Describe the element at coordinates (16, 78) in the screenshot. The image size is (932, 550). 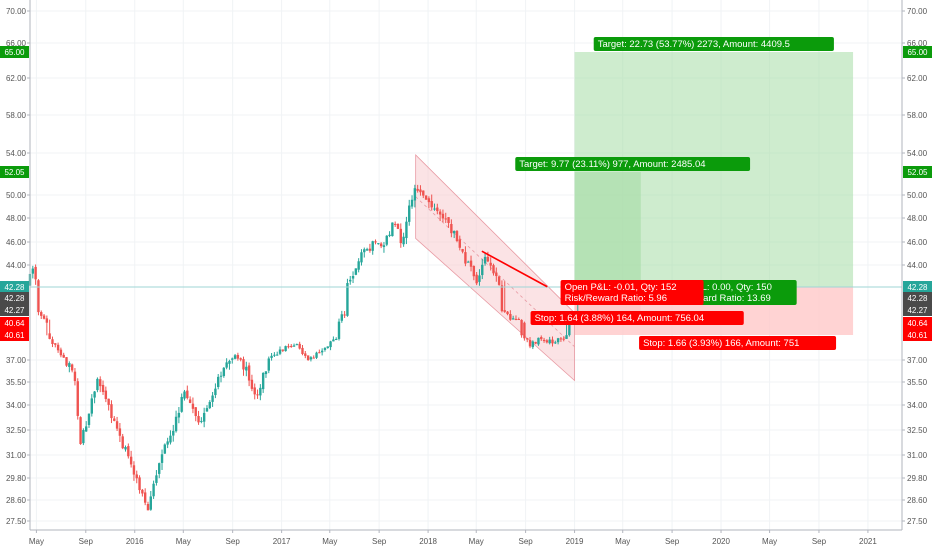
I see `left-tick-label: 62.00` at that location.